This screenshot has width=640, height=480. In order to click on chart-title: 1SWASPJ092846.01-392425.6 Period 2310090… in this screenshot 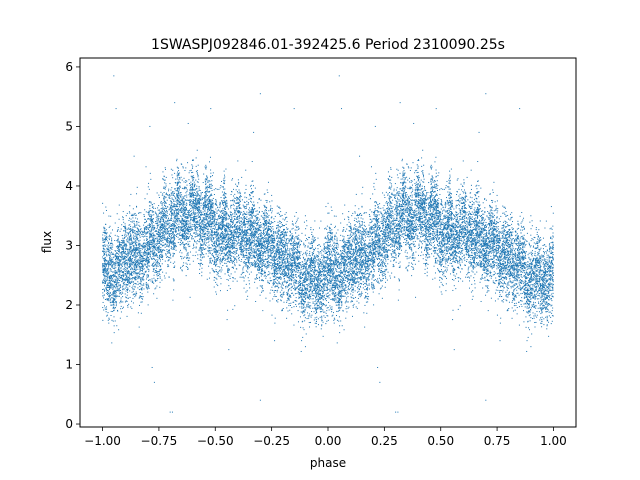, I will do `click(328, 45)`.